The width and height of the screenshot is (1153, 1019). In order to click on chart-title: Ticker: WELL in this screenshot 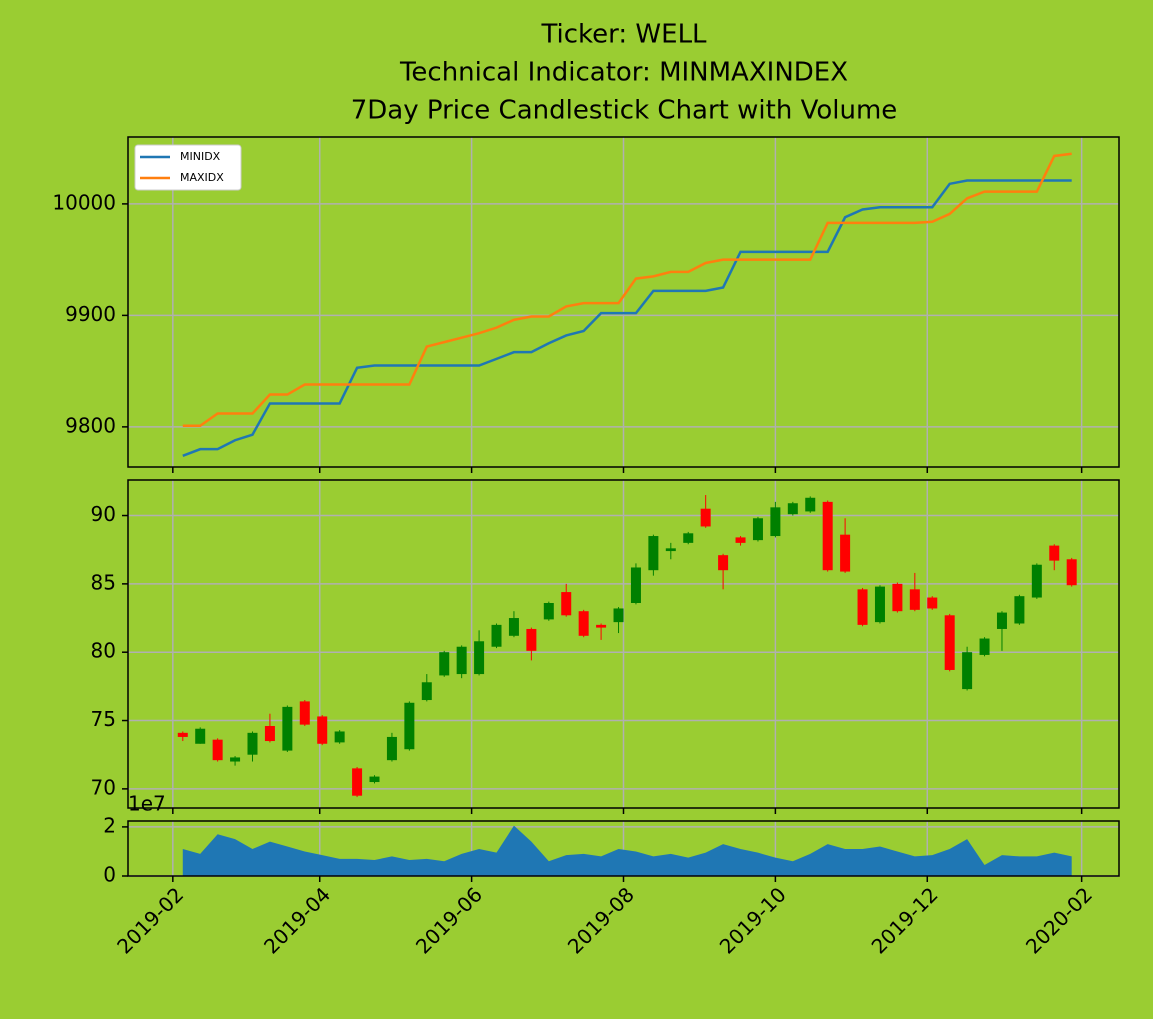, I will do `click(623, 35)`.